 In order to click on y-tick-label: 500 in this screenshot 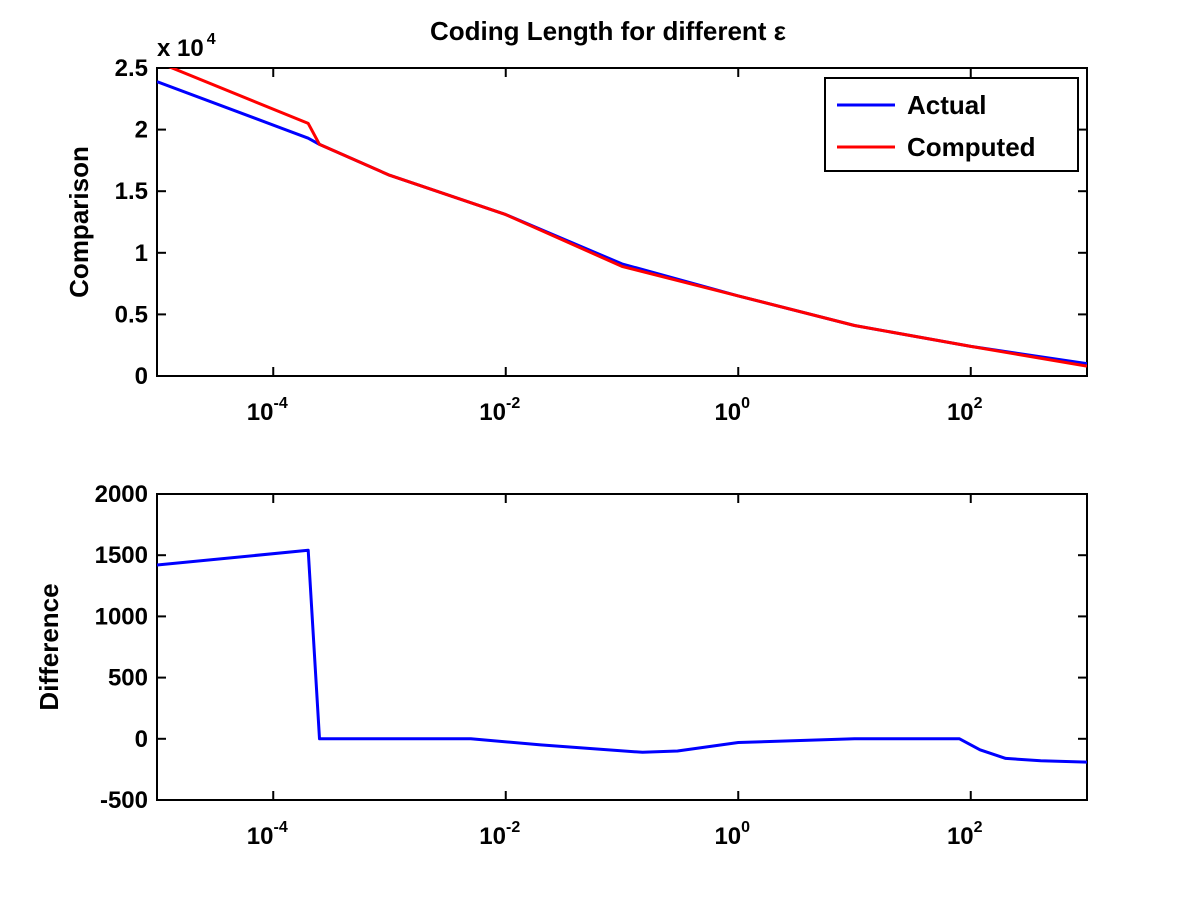, I will do `click(128, 678)`.